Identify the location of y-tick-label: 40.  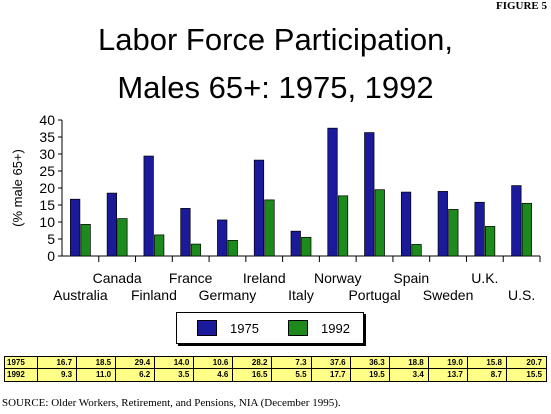
(47, 120).